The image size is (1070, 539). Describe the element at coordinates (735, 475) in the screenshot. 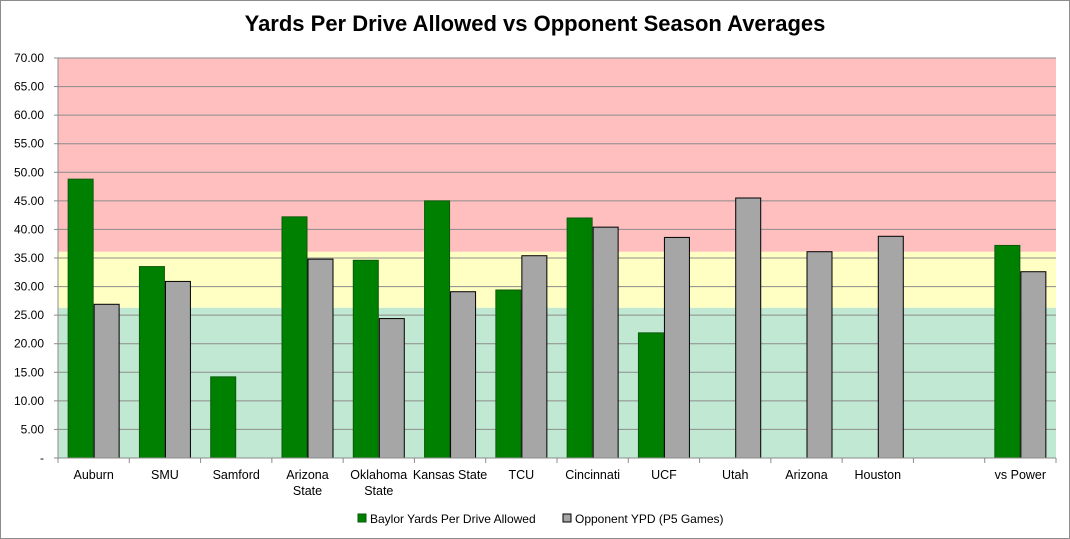

I see `x-tick-label: Utah` at that location.